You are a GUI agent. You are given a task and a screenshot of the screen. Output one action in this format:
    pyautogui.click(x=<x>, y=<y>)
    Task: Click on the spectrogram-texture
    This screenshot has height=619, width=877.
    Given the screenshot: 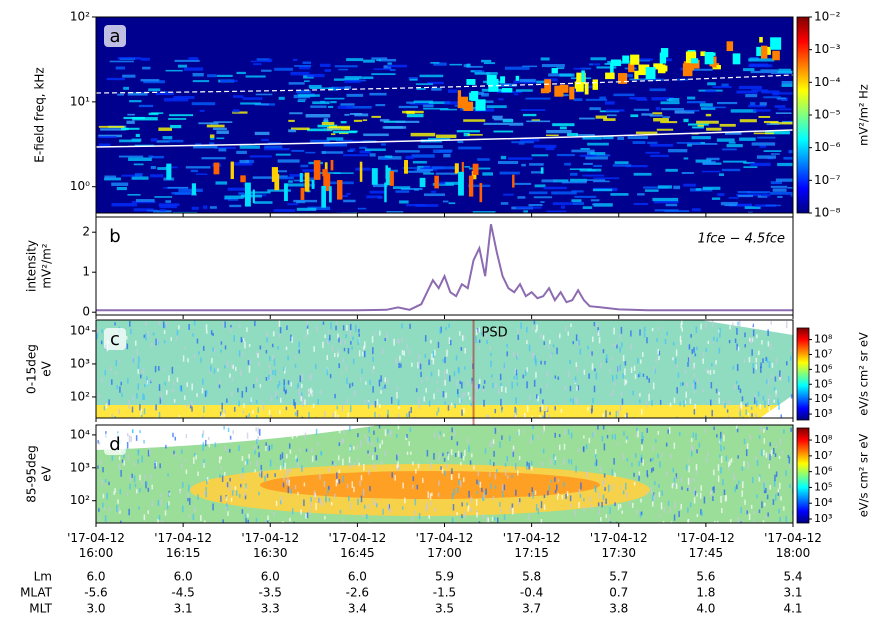 What is the action you would take?
    pyautogui.click(x=444, y=474)
    